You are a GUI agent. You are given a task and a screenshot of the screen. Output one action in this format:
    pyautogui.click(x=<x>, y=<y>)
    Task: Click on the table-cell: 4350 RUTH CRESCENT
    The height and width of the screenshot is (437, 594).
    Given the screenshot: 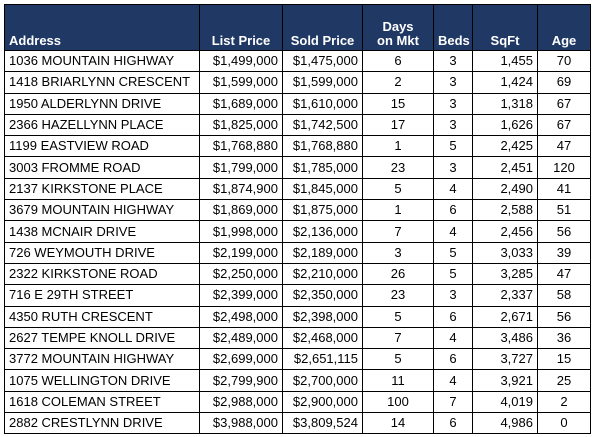 What is the action you would take?
    pyautogui.click(x=102, y=316)
    